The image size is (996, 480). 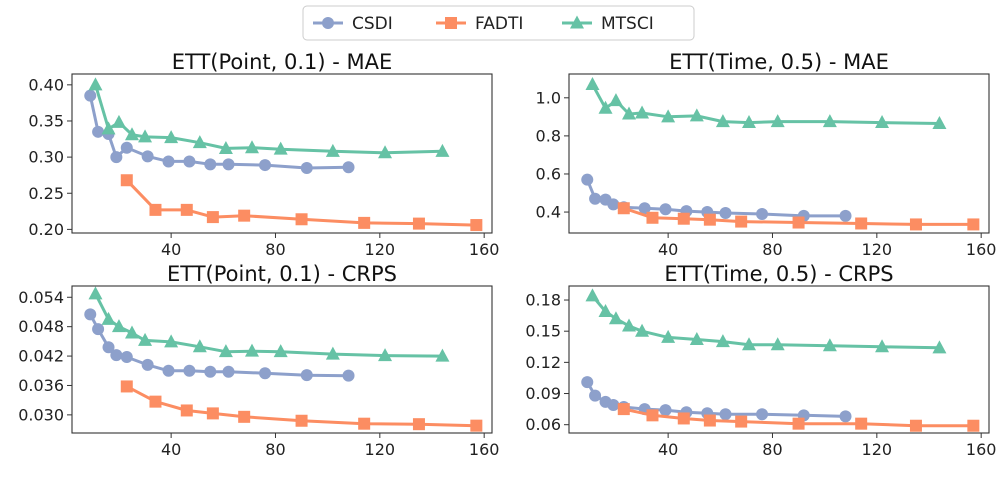 What do you see at coordinates (543, 331) in the screenshot?
I see `y-tick-label: 0.15` at bounding box center [543, 331].